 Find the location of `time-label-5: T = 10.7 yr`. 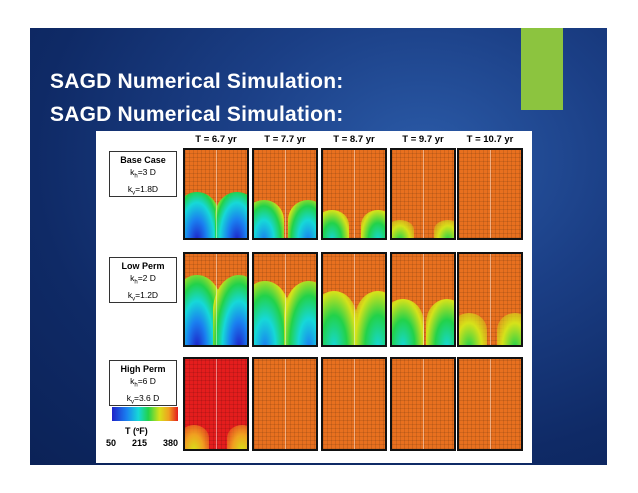

time-label-5: T = 10.7 yr is located at coordinates (490, 139).